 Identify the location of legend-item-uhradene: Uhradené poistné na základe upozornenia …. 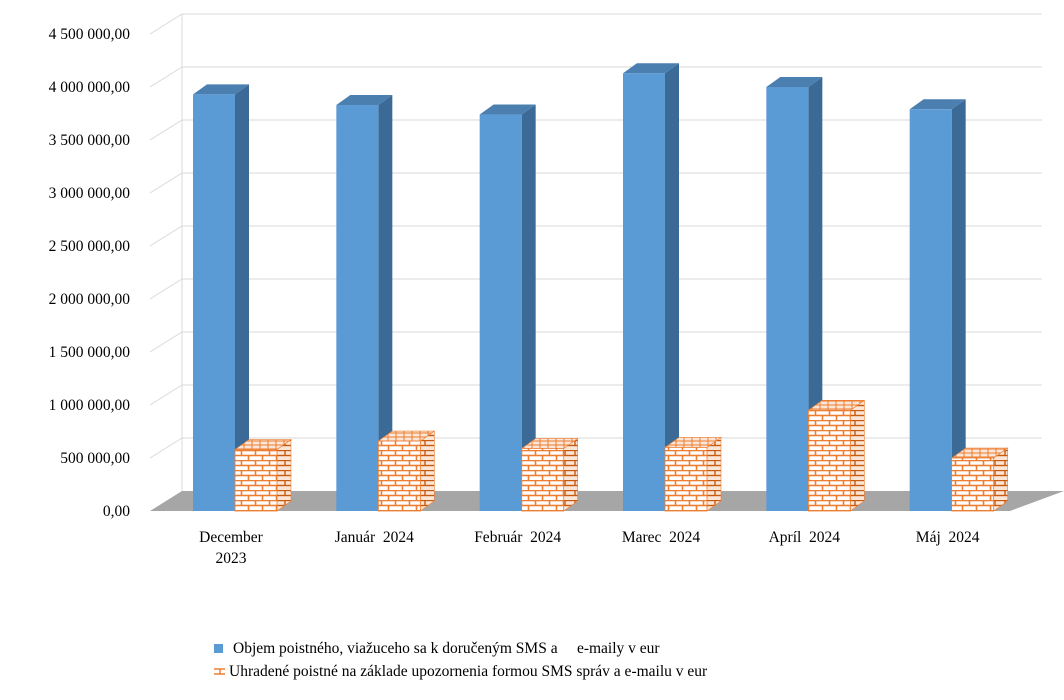
(460, 671).